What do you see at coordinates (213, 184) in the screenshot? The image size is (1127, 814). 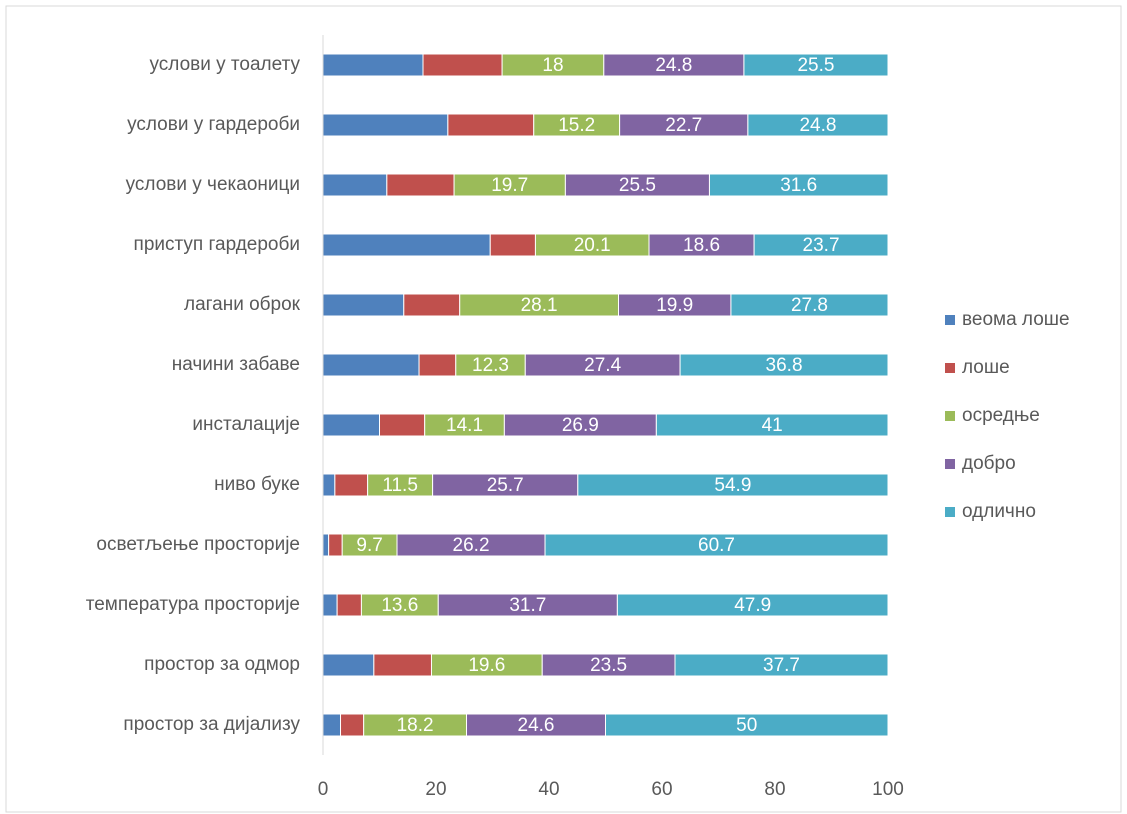 I see `y-tick-label: услови у чекаоници` at bounding box center [213, 184].